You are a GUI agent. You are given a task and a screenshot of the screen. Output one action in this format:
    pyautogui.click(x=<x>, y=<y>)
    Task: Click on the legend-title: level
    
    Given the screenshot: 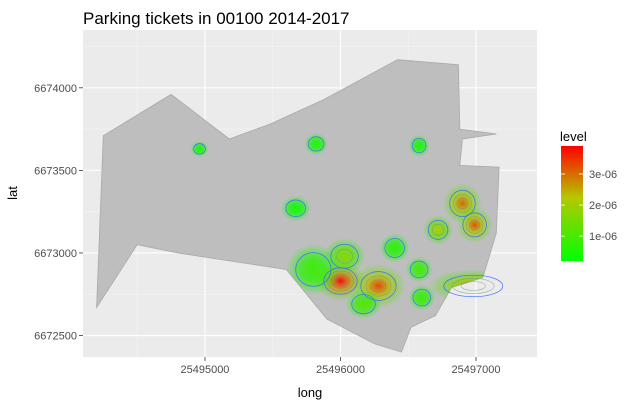 What is the action you would take?
    pyautogui.click(x=573, y=136)
    